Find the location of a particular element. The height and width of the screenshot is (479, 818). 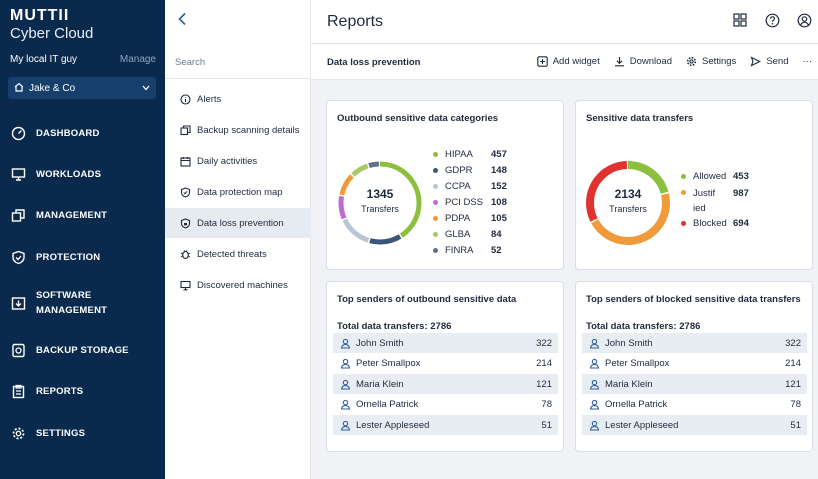

nav-item-dashboard: DASHBOARD is located at coordinates (82, 133).